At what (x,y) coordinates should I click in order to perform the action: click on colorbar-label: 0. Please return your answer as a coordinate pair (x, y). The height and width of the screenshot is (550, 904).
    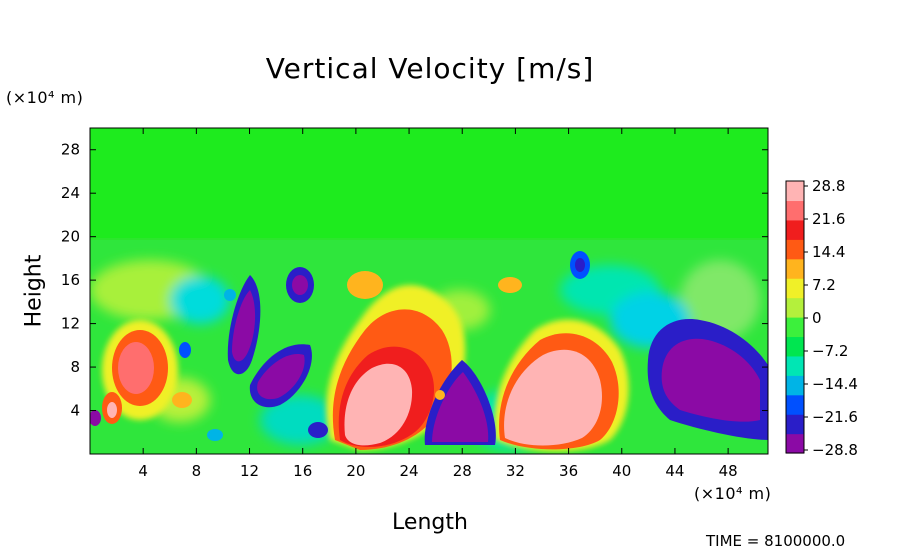
    Looking at the image, I should click on (817, 318).